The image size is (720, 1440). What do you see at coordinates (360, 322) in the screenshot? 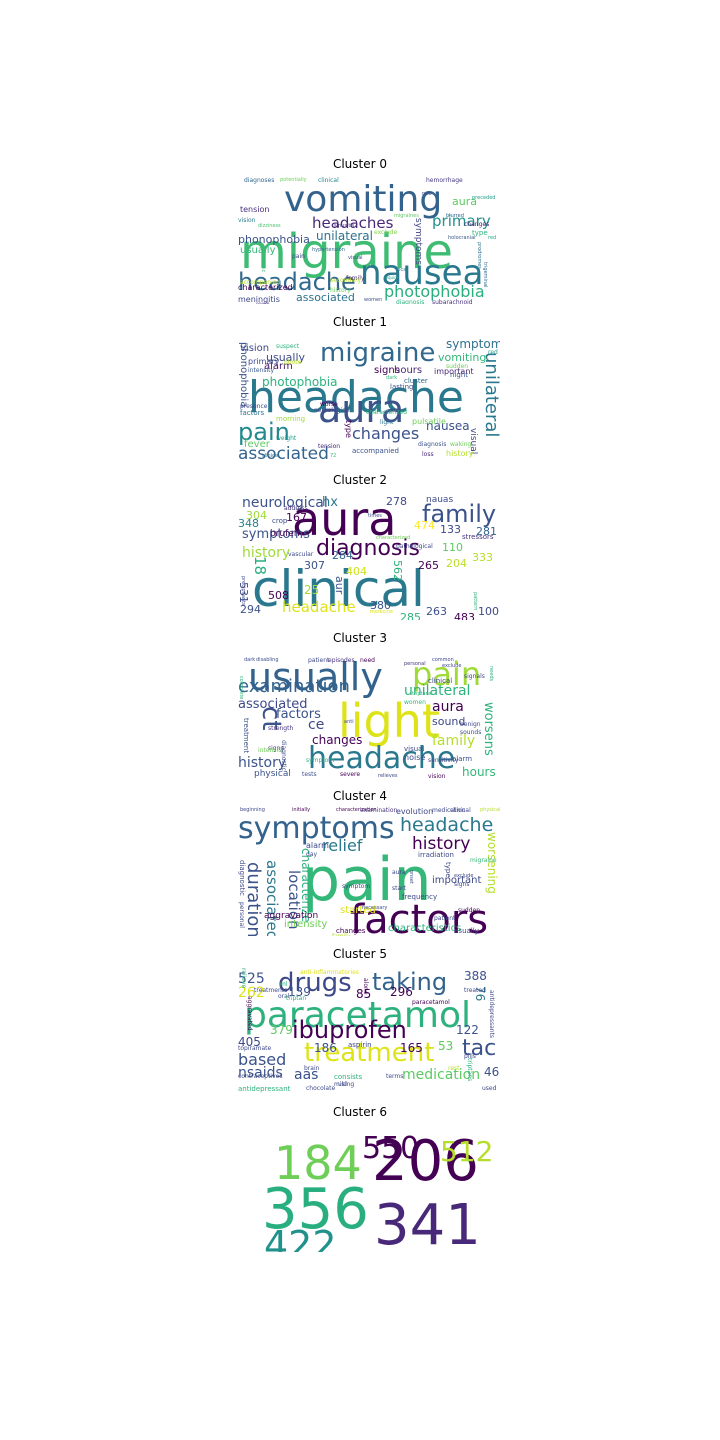
I see `cluster-title: Cluster 1` at bounding box center [360, 322].